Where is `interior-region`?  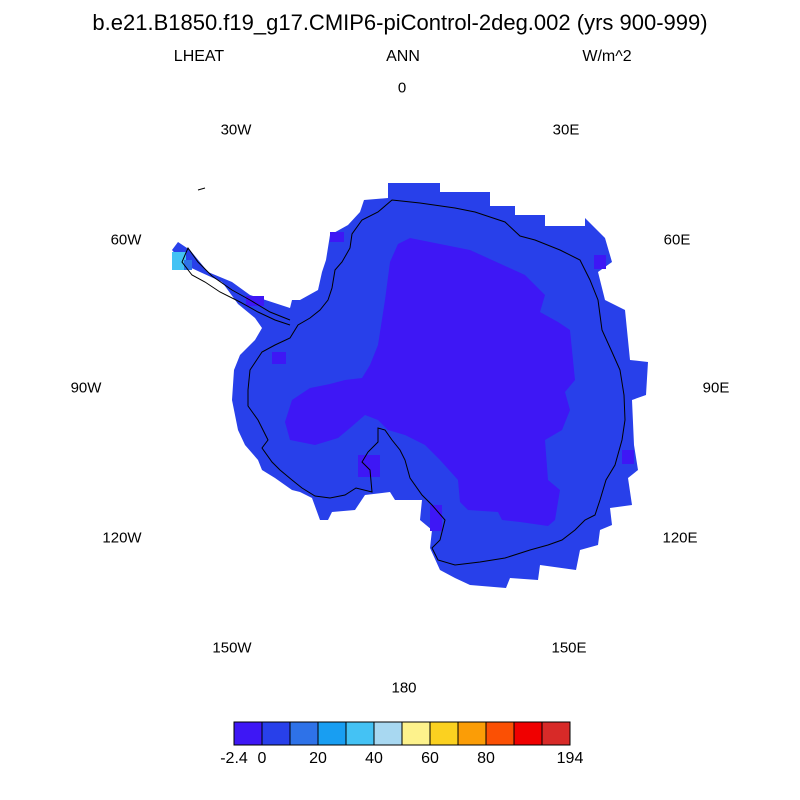 interior-region is located at coordinates (430, 382).